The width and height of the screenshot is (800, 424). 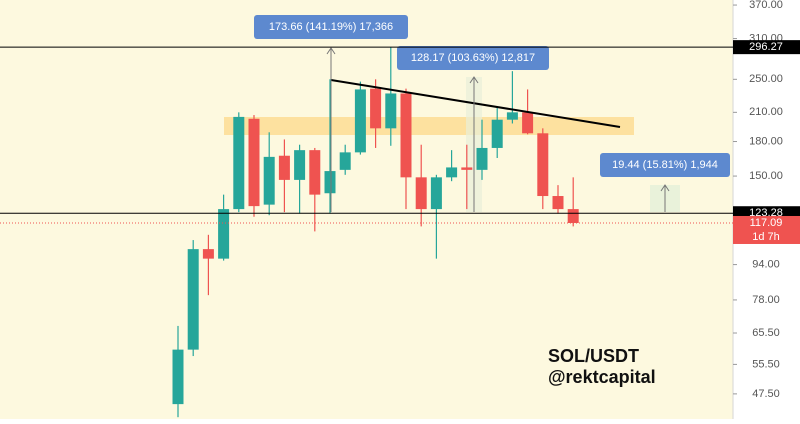 I want to click on y-tick-label: 150.00, so click(x=766, y=176).